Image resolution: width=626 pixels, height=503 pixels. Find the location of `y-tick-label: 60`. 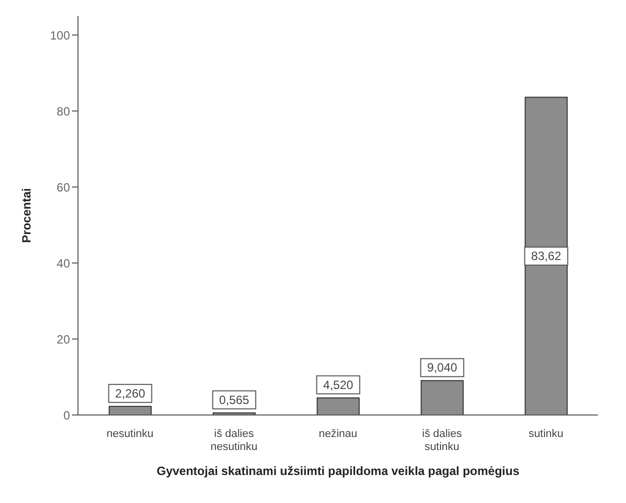

y-tick-label: 60 is located at coordinates (63, 187).